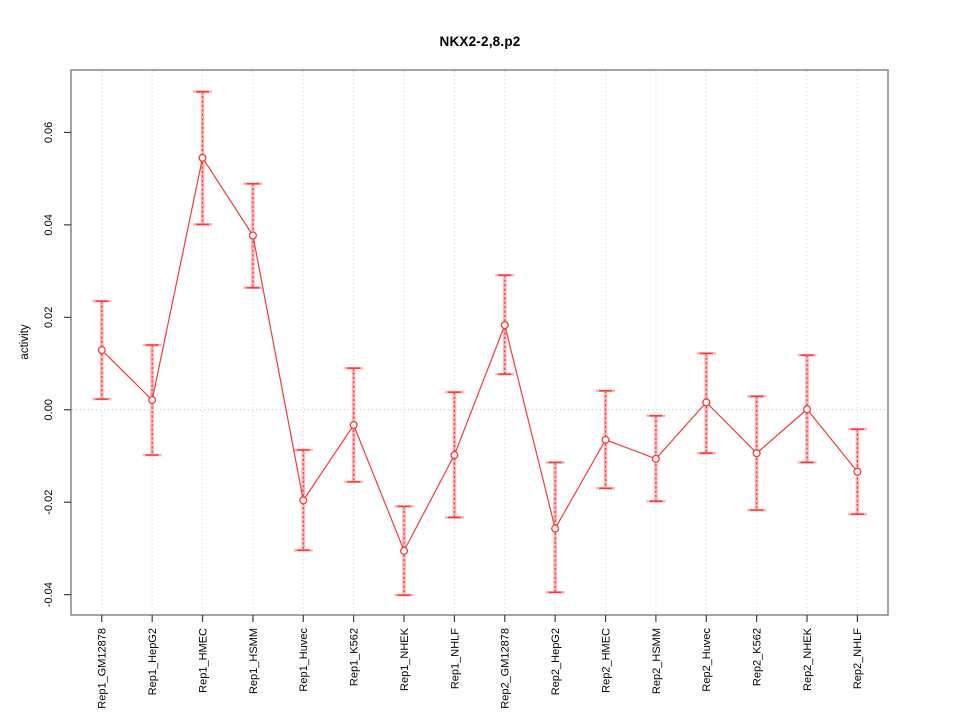 The height and width of the screenshot is (720, 960). Describe the element at coordinates (304, 660) in the screenshot. I see `x-tick-label: Rep1_Huvec` at that location.